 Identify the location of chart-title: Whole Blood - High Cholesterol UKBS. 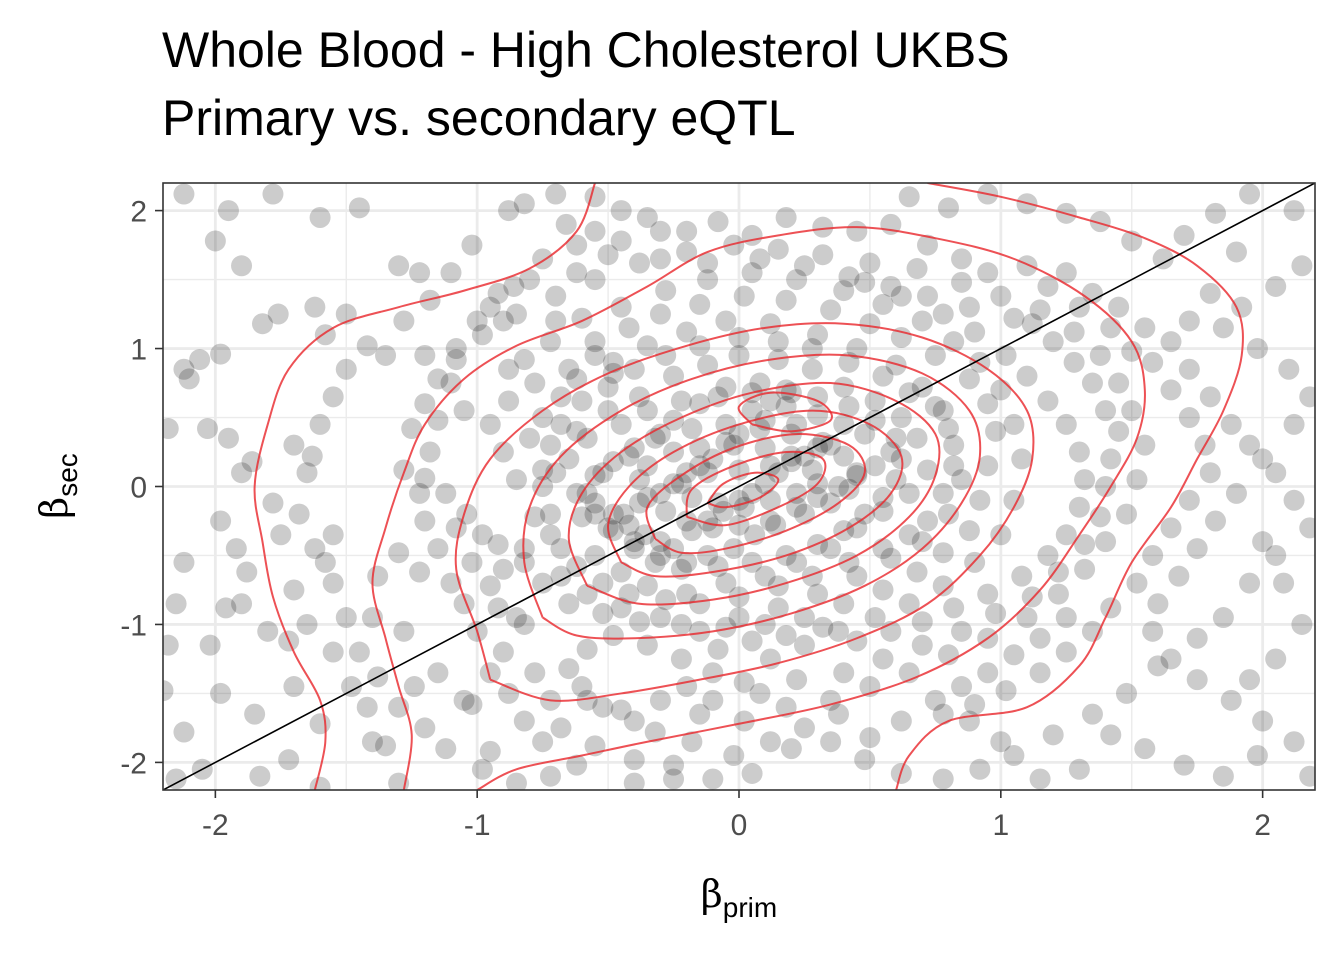
(586, 50).